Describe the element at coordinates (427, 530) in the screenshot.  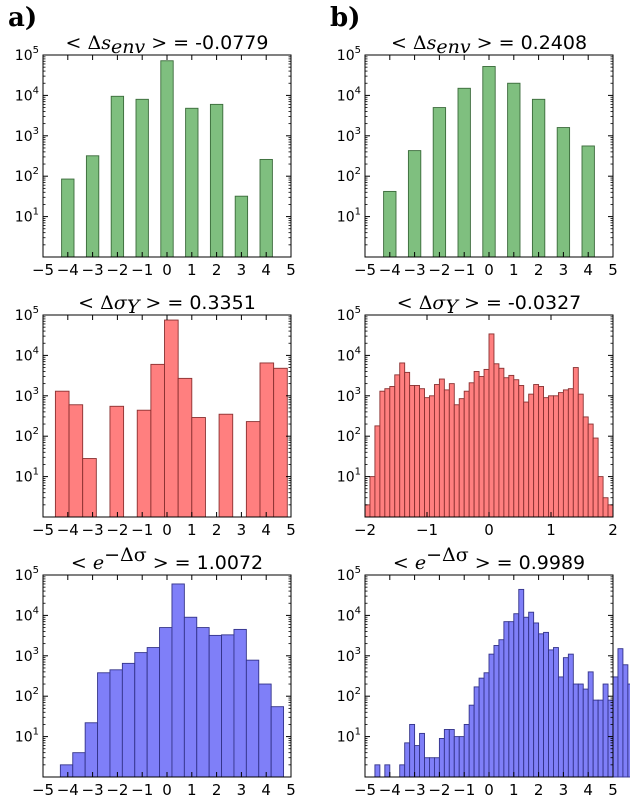
I see `x-tick-label: −1` at that location.